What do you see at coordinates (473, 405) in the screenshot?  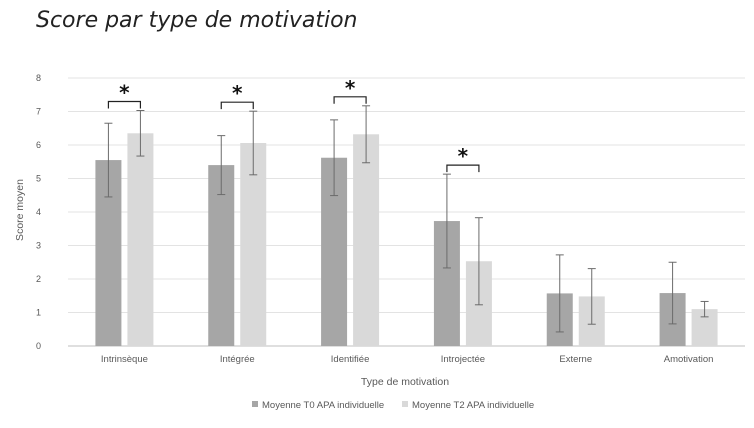 I see `legend-label: Moyenne T2 APA individuelle` at bounding box center [473, 405].